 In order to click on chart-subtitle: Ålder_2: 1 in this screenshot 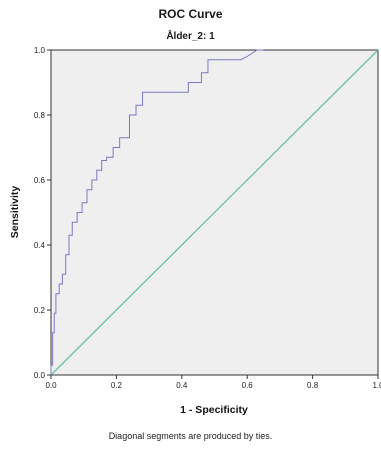, I will do `click(190, 36)`.